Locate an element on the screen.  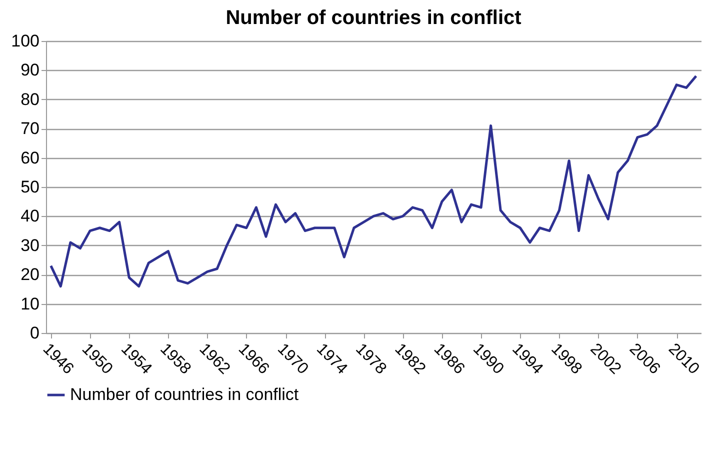
y-tick-label: 0 is located at coordinates (35, 333).